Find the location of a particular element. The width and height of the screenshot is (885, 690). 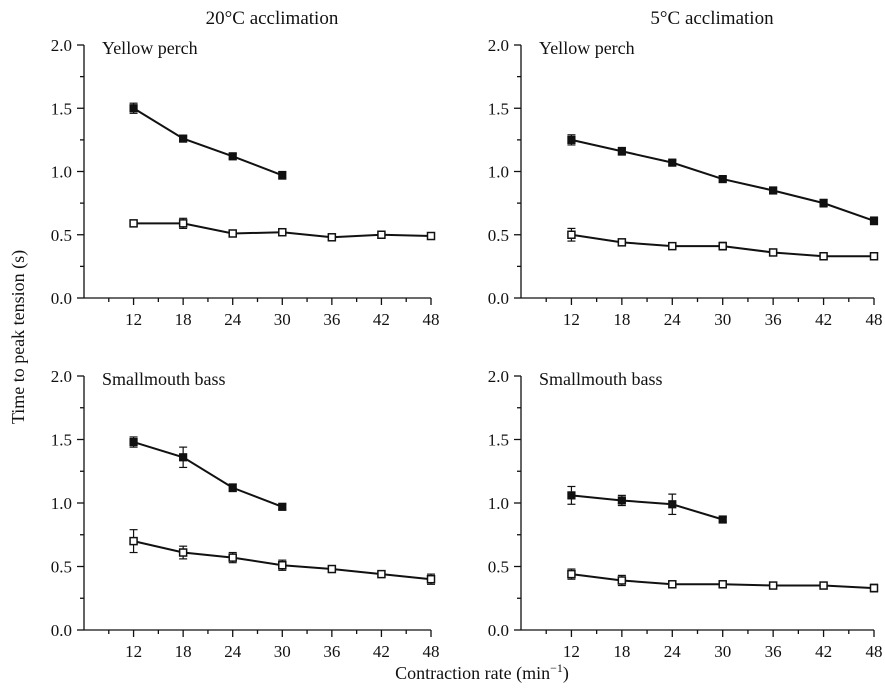

panel-4-series-filled-line is located at coordinates (647, 507).